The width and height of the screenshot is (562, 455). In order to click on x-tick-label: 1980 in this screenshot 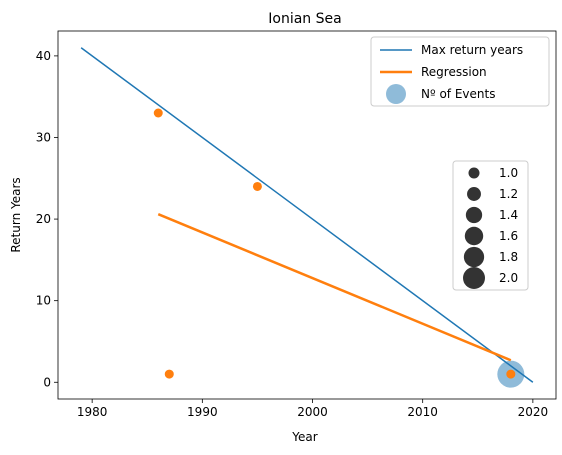, I will do `click(92, 412)`.